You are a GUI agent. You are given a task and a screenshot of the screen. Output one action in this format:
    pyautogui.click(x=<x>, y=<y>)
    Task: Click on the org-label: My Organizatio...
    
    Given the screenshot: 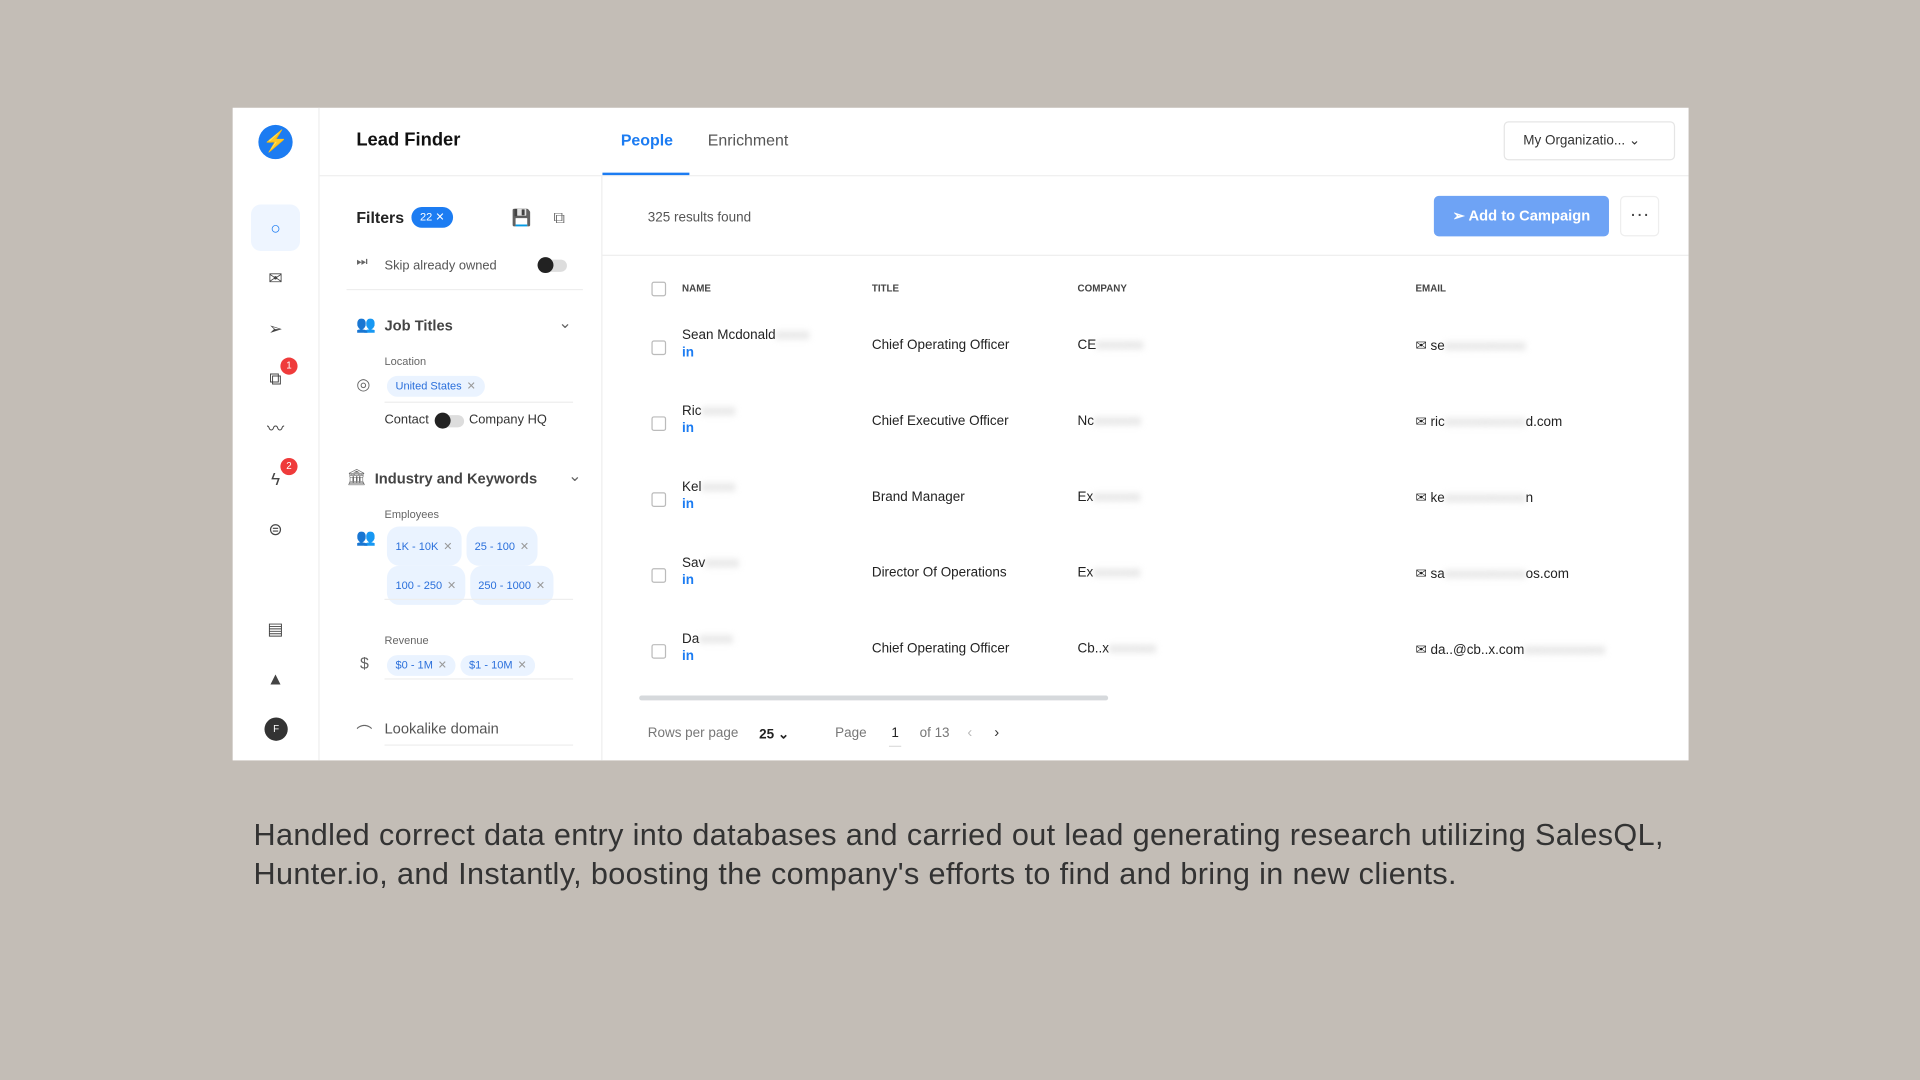 What is the action you would take?
    pyautogui.click(x=1574, y=141)
    